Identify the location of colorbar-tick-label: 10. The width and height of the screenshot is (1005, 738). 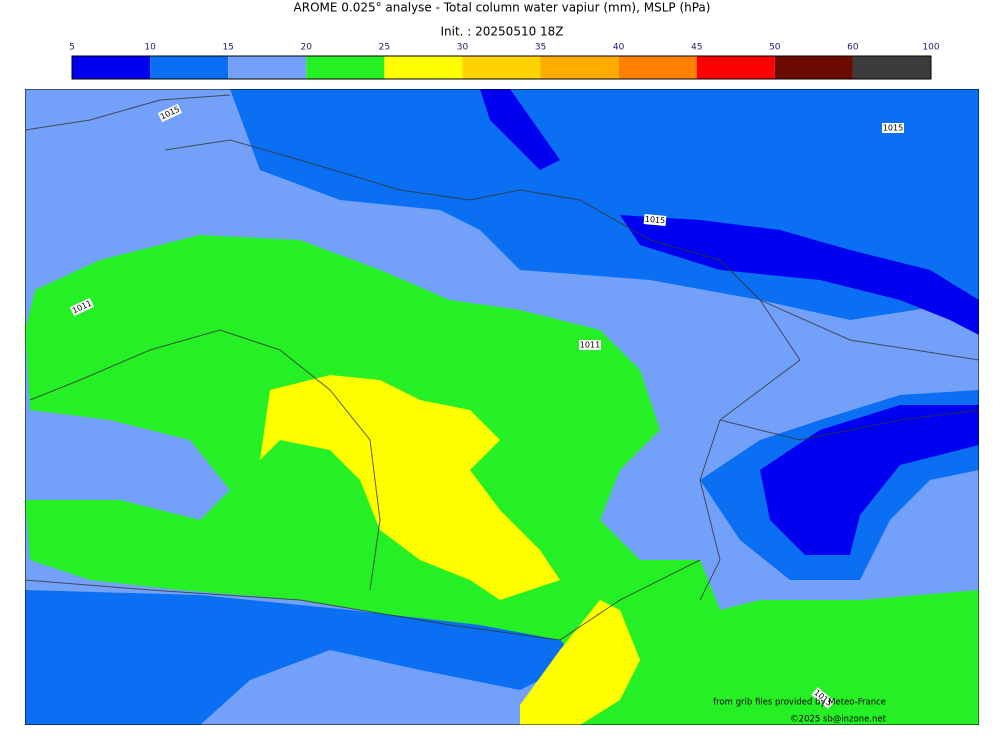
(150, 48).